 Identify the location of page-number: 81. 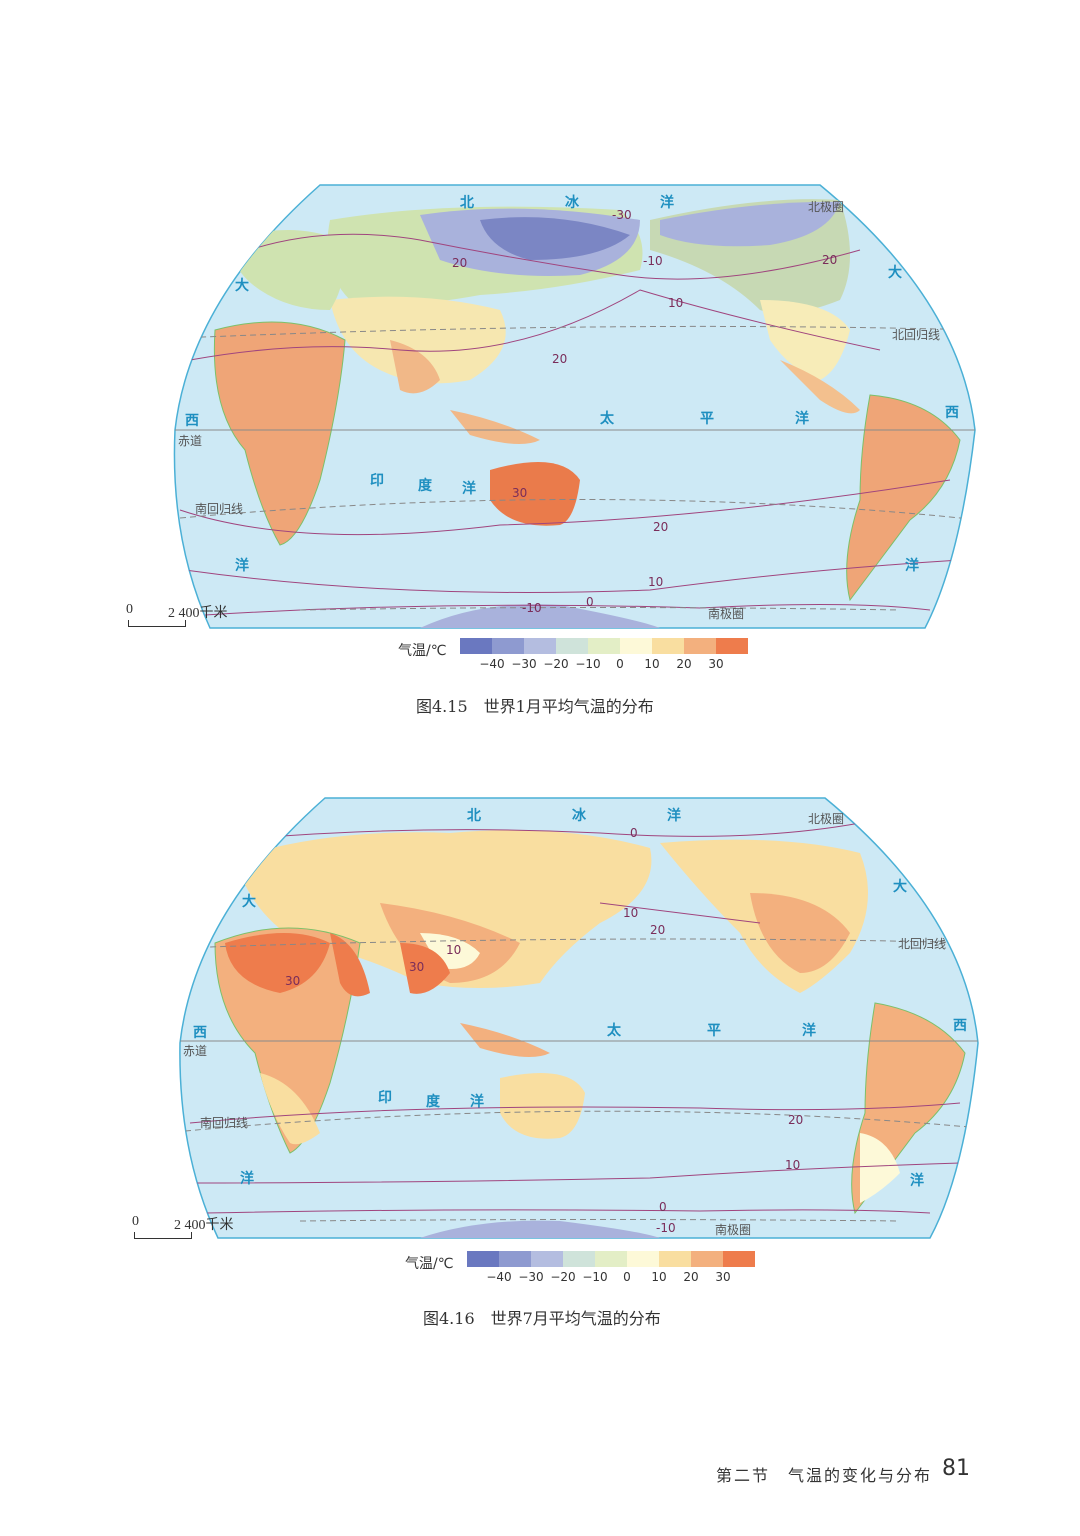
(956, 1468).